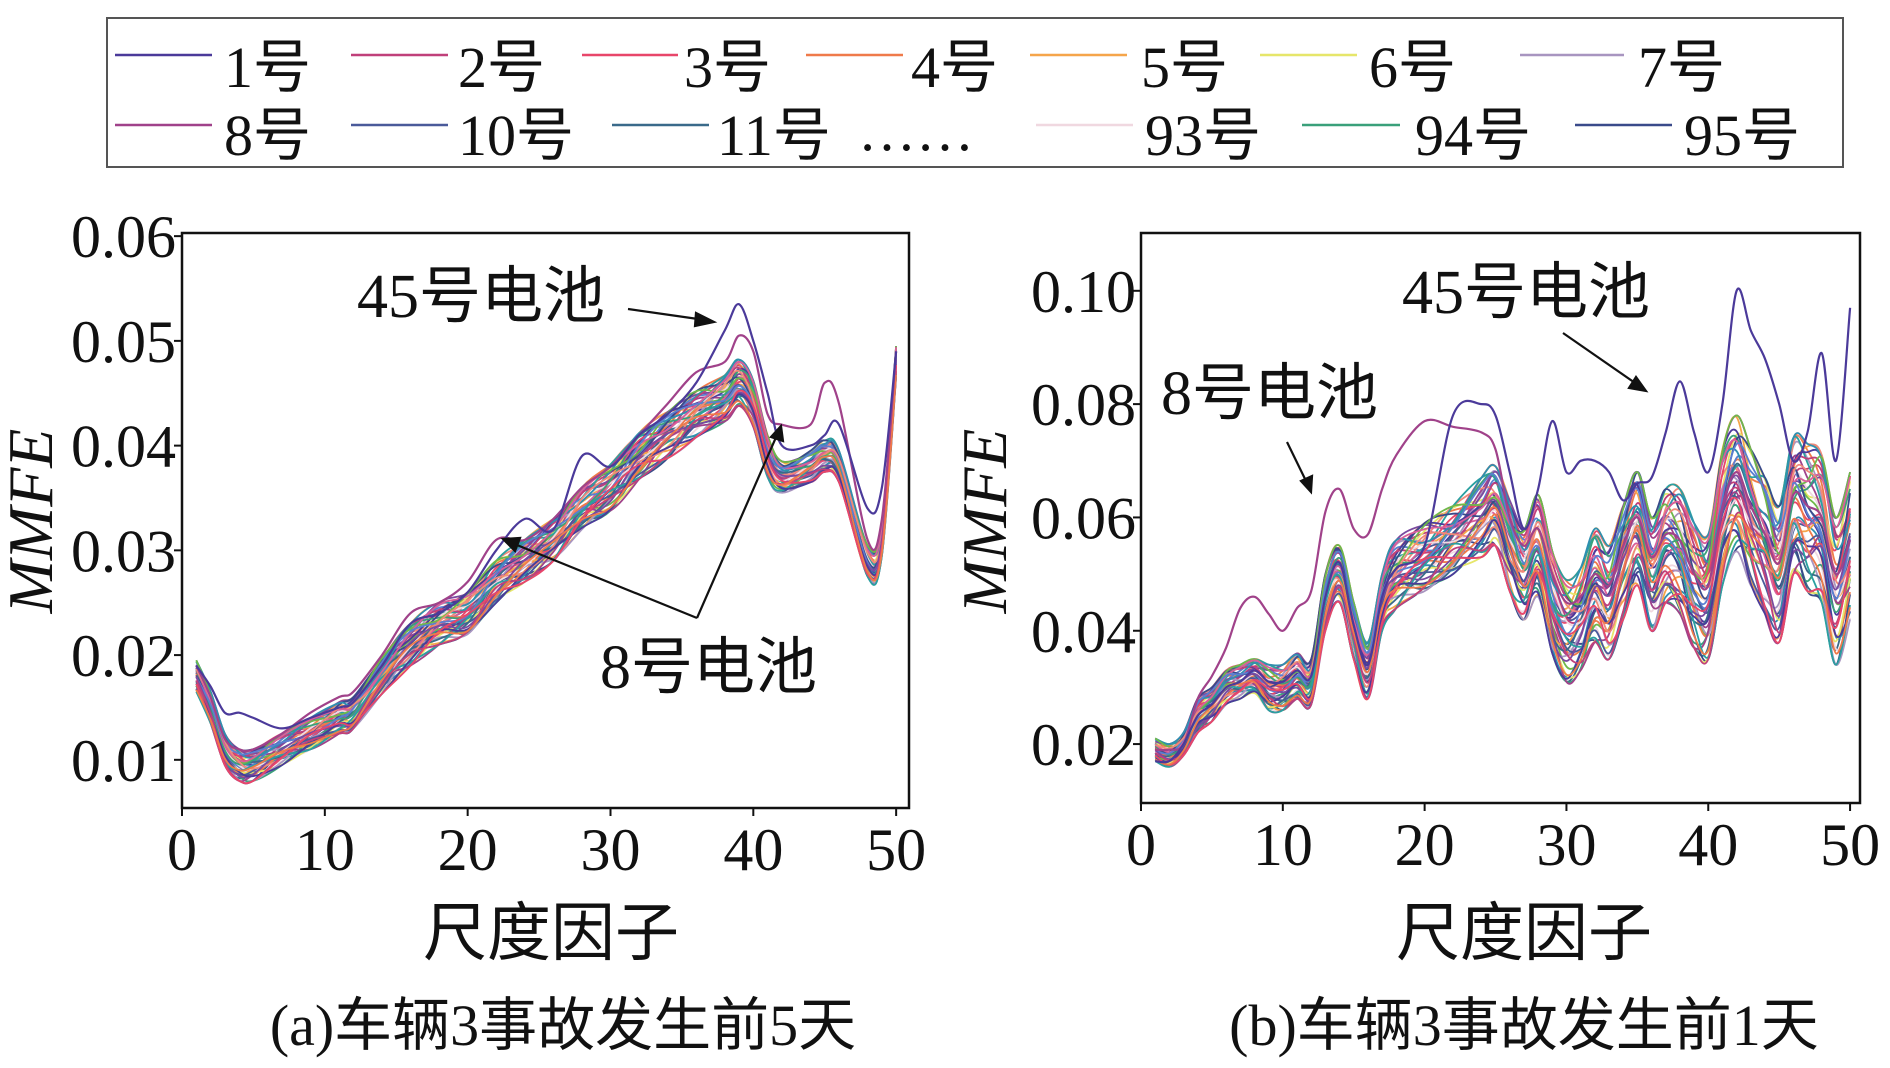 This screenshot has width=1890, height=1068. What do you see at coordinates (1412, 67) in the screenshot?
I see `legend-label: 6号` at bounding box center [1412, 67].